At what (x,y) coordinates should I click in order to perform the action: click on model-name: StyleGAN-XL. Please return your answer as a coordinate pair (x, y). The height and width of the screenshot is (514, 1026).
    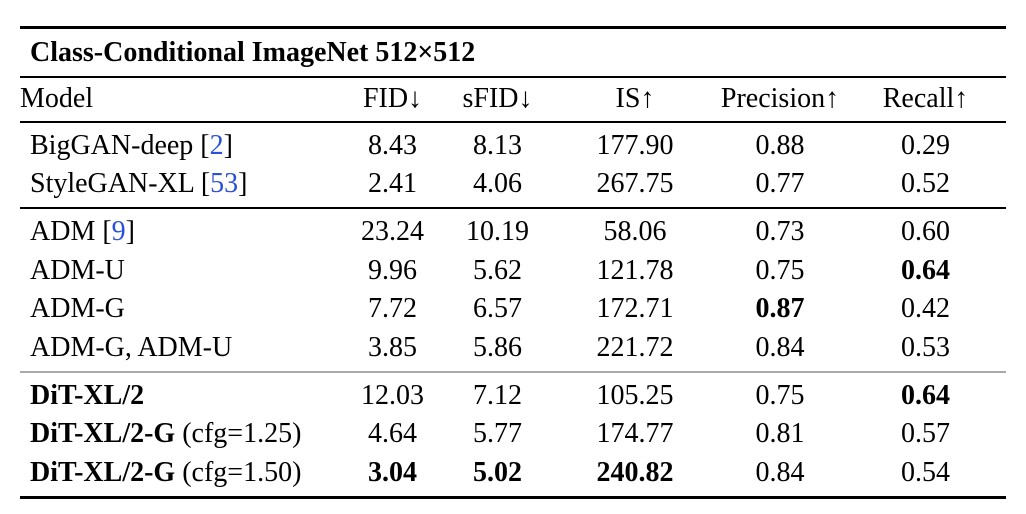
    Looking at the image, I should click on (112, 184).